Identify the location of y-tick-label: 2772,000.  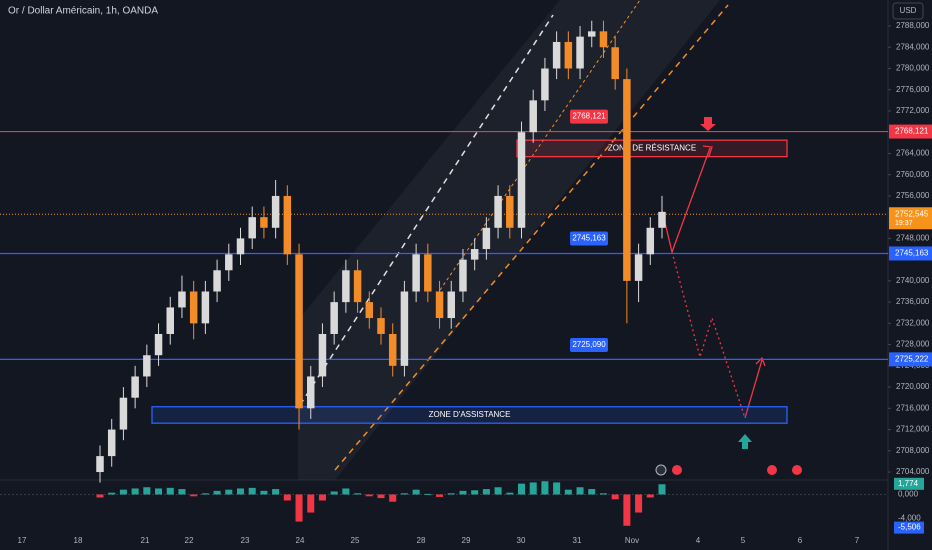
(913, 110).